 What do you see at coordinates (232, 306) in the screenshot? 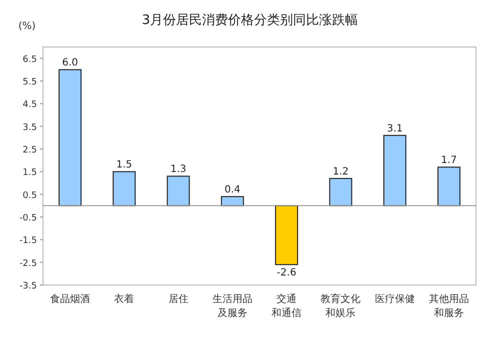
I see `x-tick-label: 生活用品及服务` at bounding box center [232, 306].